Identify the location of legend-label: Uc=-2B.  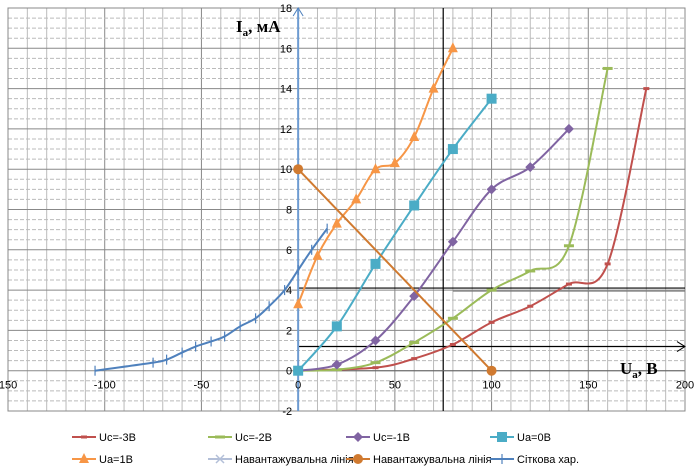
(253, 438).